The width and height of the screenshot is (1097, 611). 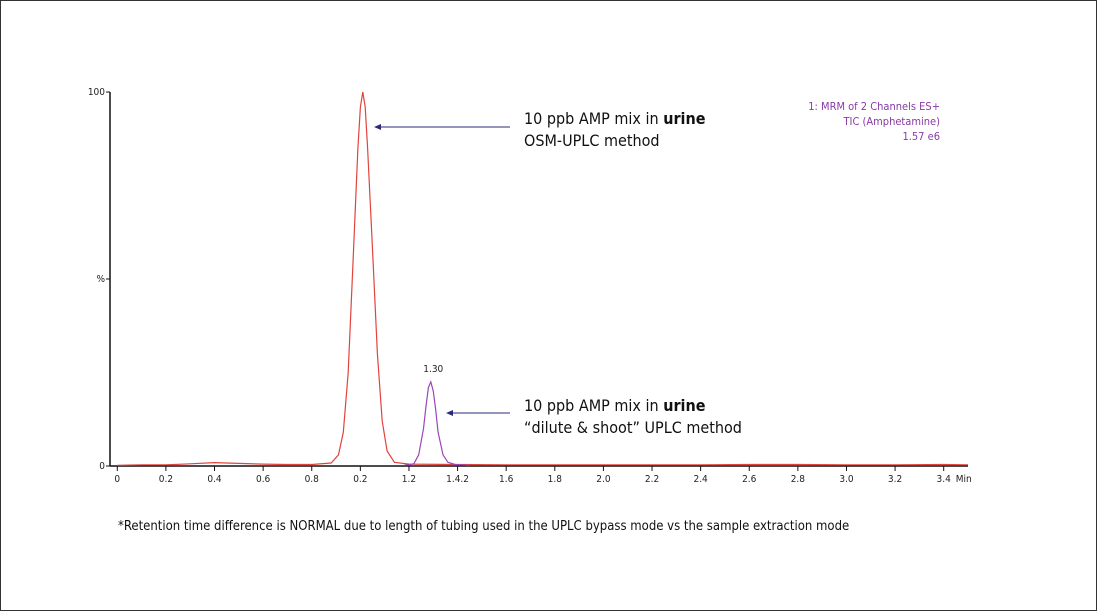 I want to click on x-tick-label: 0, so click(x=117, y=479).